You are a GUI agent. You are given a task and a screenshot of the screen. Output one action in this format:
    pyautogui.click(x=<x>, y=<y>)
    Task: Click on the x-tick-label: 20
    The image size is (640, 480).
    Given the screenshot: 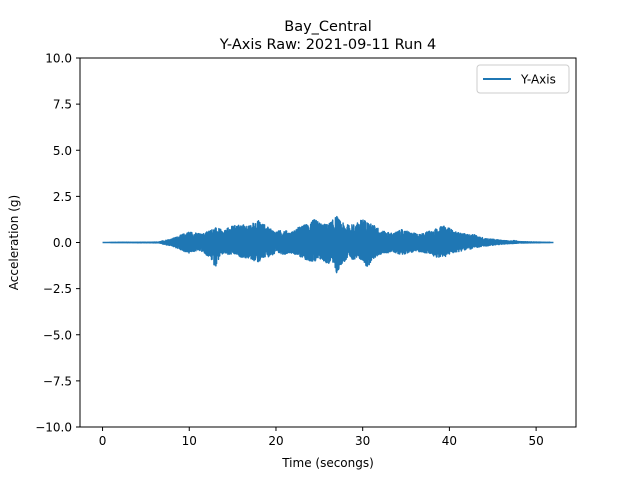 What is the action you would take?
    pyautogui.click(x=275, y=441)
    